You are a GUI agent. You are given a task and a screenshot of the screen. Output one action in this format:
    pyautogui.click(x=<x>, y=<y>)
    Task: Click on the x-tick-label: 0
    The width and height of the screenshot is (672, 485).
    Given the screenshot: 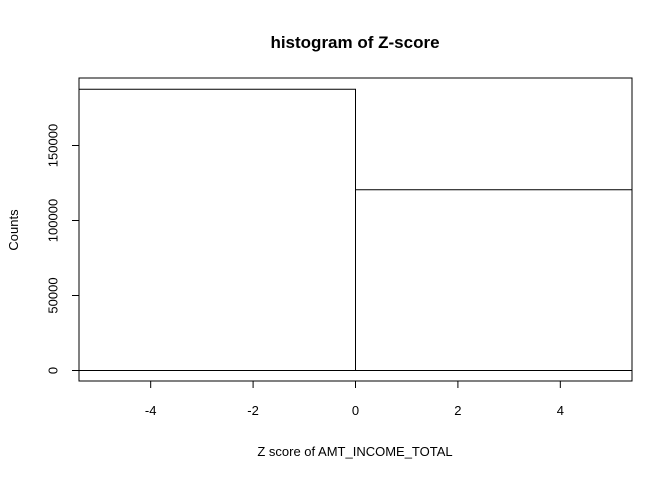 What is the action you would take?
    pyautogui.click(x=355, y=410)
    